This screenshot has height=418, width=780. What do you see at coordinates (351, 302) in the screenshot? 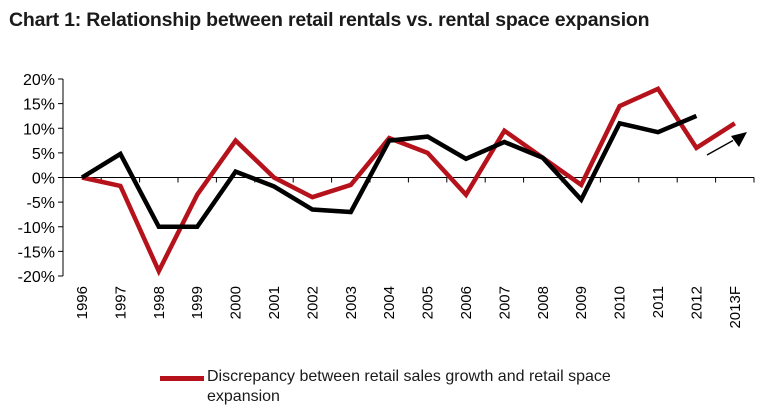
I see `x-tick-label: 2003` at bounding box center [351, 302].